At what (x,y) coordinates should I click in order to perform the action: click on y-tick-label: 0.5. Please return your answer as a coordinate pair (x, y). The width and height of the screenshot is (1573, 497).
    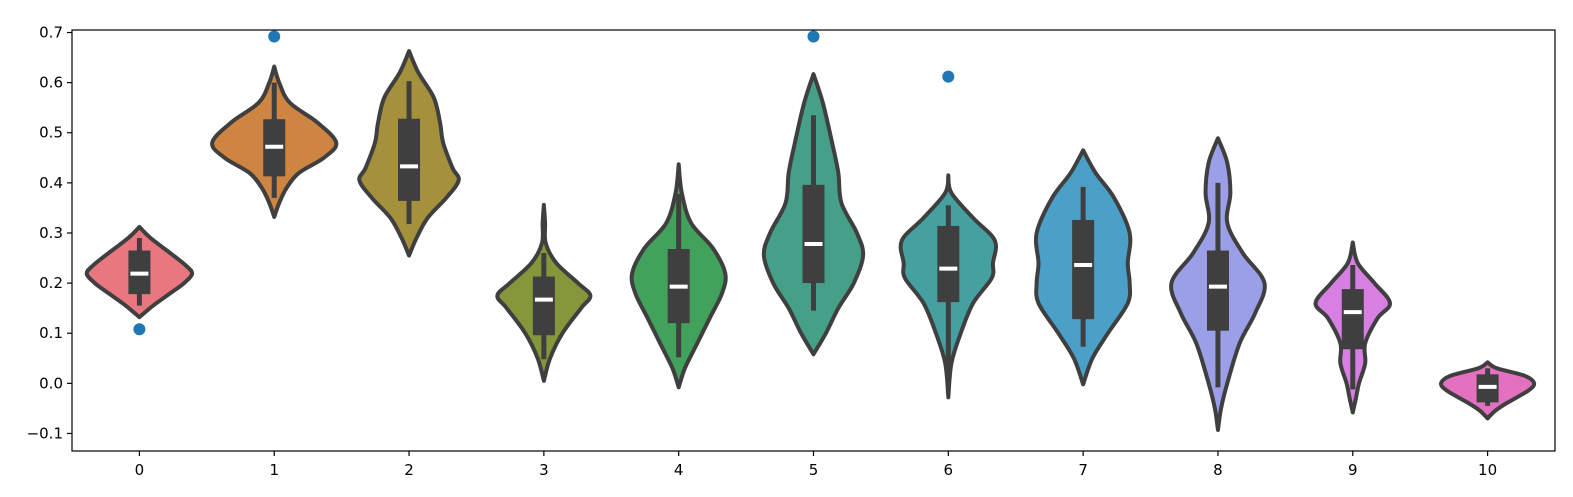
    Looking at the image, I should click on (51, 133).